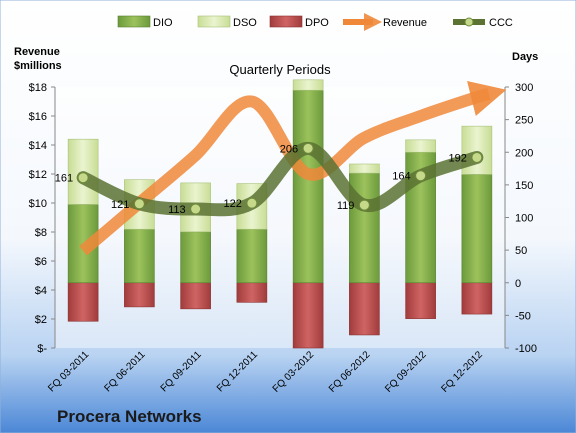  Describe the element at coordinates (233, 204) in the screenshot. I see `ccc-data-label: 122` at that location.